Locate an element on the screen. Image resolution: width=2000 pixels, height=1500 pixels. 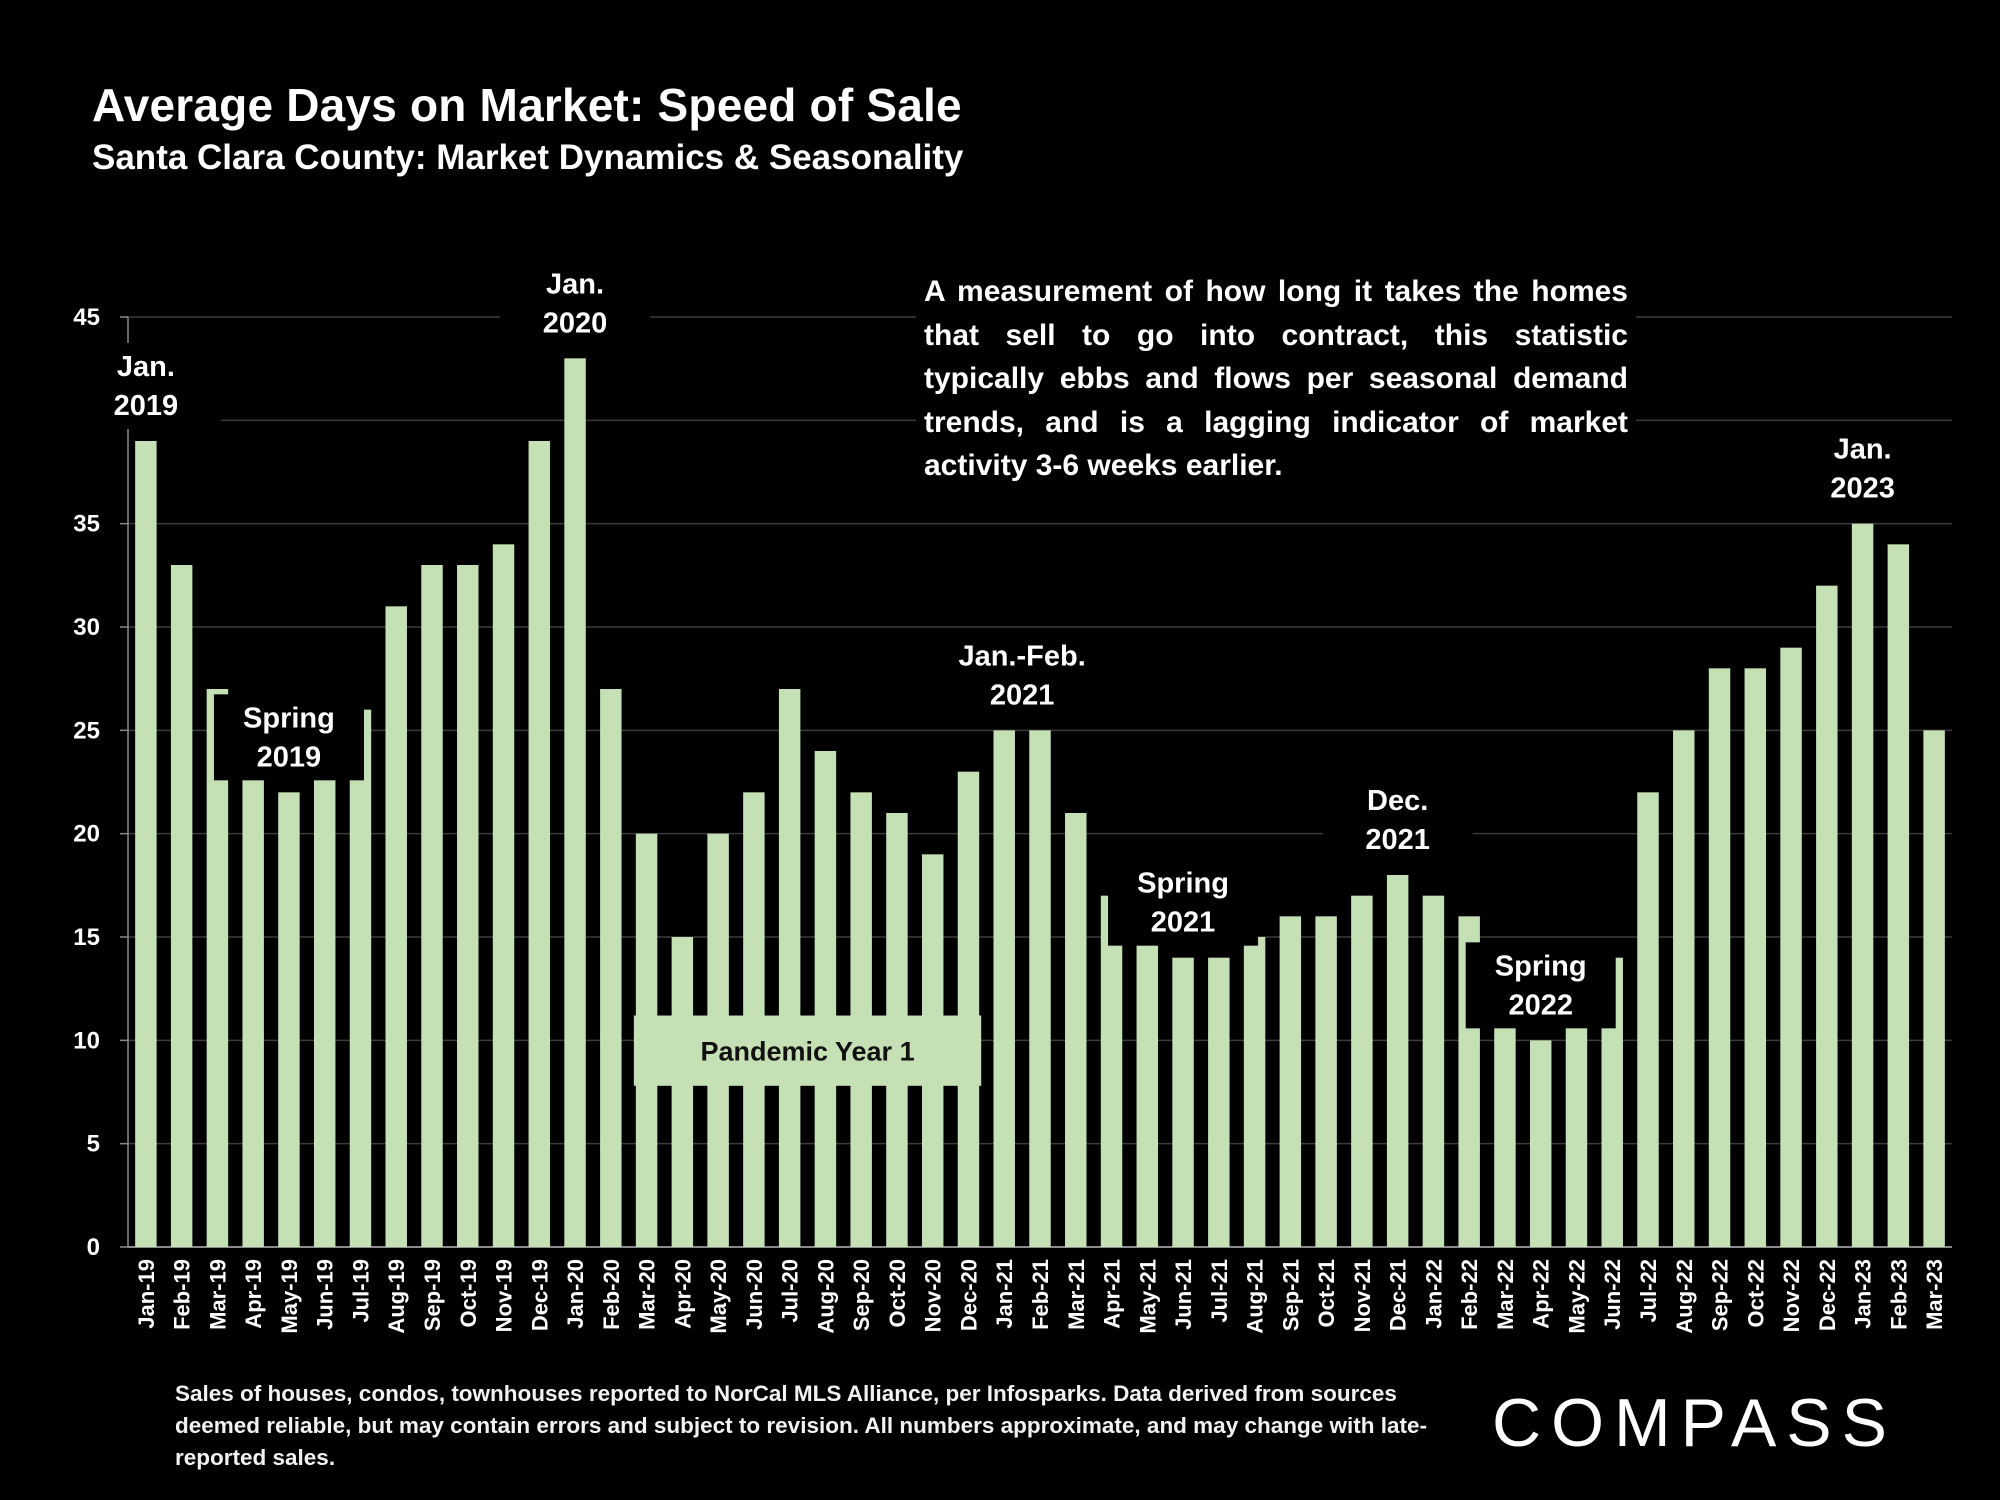
x-tick-label: Feb-22 is located at coordinates (1469, 1294).